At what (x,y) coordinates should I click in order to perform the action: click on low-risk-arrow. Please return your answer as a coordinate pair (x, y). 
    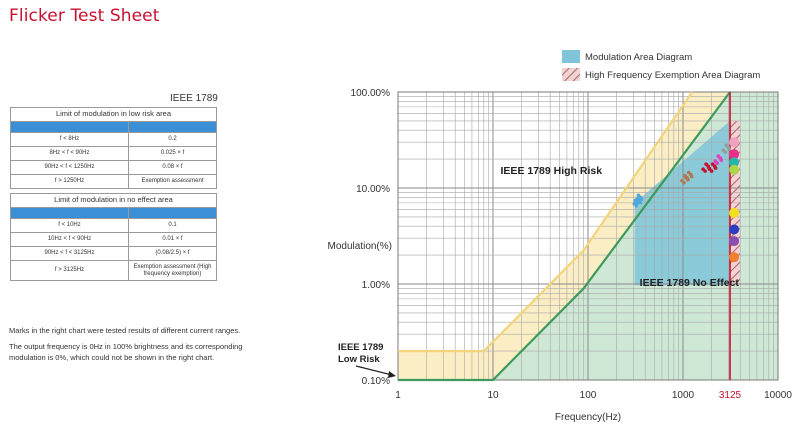
    Looking at the image, I should click on (374, 370).